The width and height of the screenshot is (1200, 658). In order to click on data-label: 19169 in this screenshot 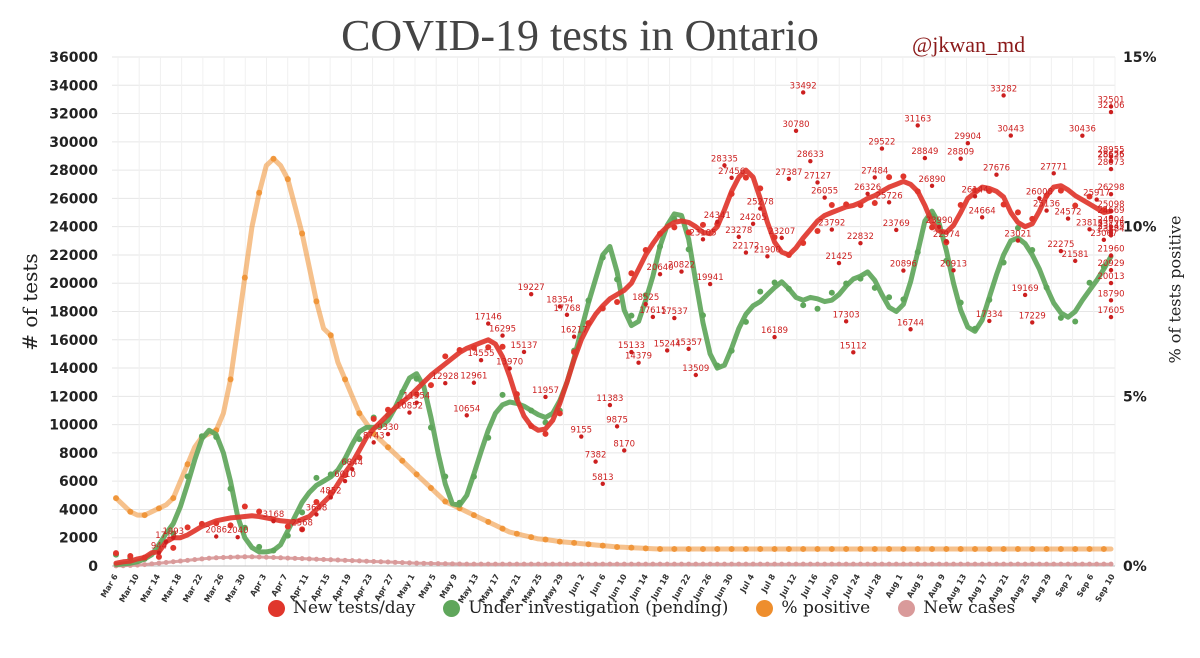, I will do `click(1025, 289)`.